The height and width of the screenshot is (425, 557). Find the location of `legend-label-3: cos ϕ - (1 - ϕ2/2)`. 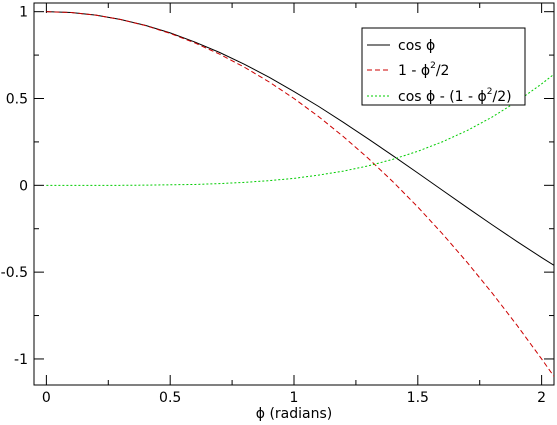

legend-label-3: cos ϕ - (1 - ϕ2/2) is located at coordinates (455, 96).